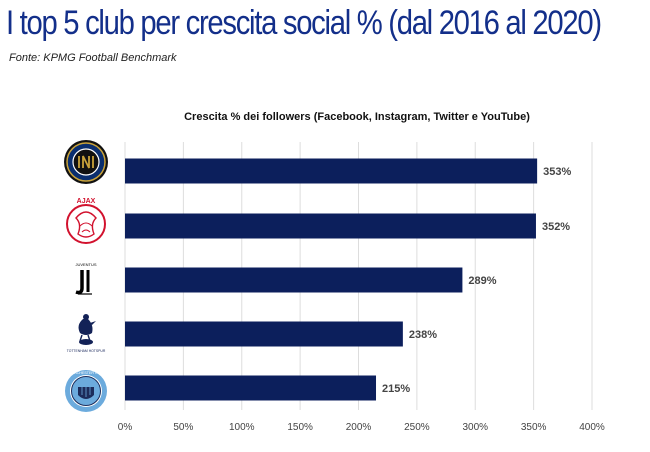 The width and height of the screenshot is (650, 452). Describe the element at coordinates (396, 389) in the screenshot. I see `value-label: 215%` at that location.